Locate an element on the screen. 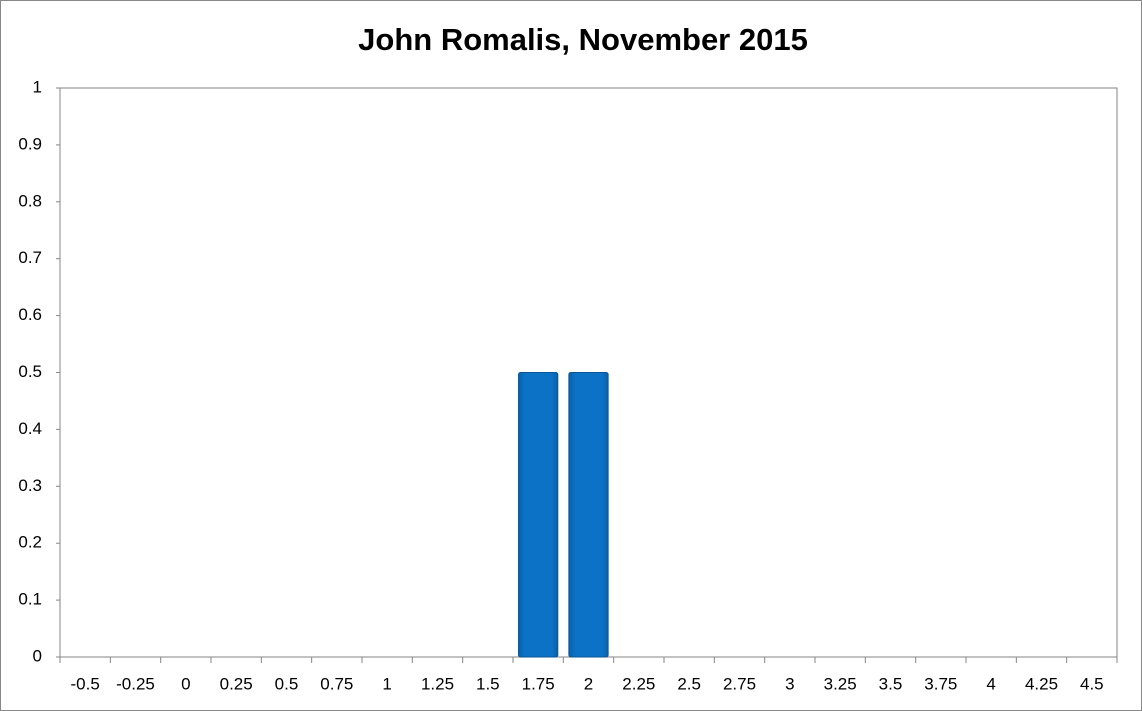 The height and width of the screenshot is (711, 1142). x-tick-label: -0.25 is located at coordinates (135, 683).